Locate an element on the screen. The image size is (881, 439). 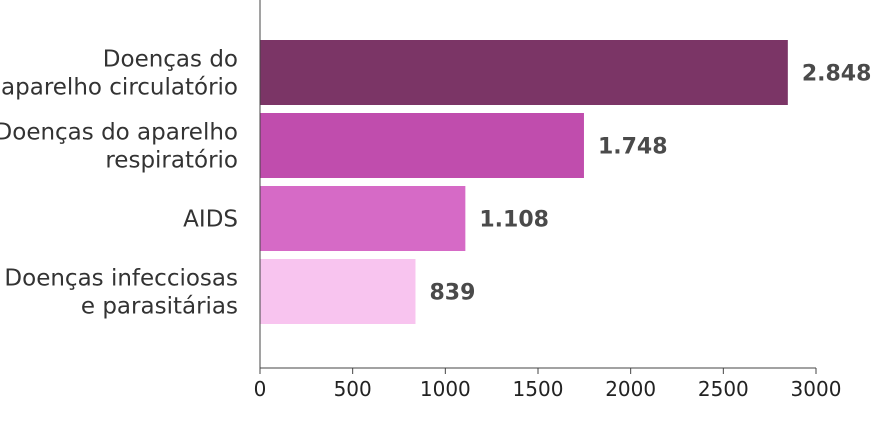
category-label-line: aparelho circulatório is located at coordinates (119, 88).